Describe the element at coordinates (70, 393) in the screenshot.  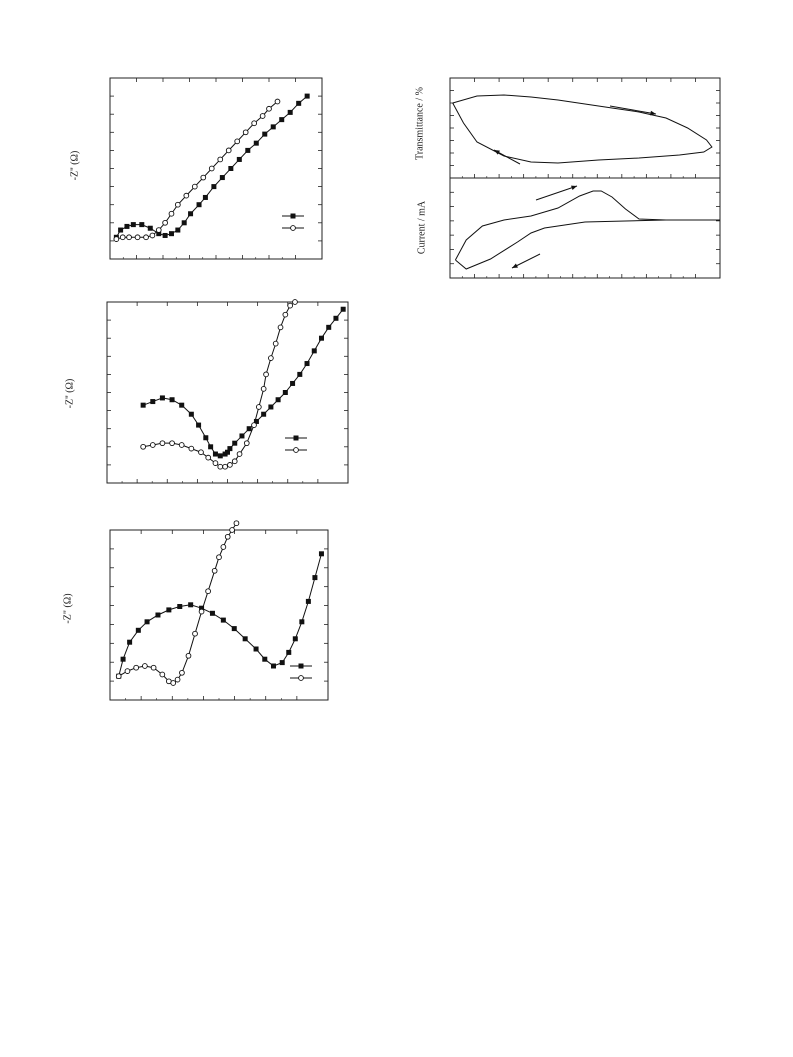
I see `y-axis-label-chart-2: -Z'' (Ω)` at that location.